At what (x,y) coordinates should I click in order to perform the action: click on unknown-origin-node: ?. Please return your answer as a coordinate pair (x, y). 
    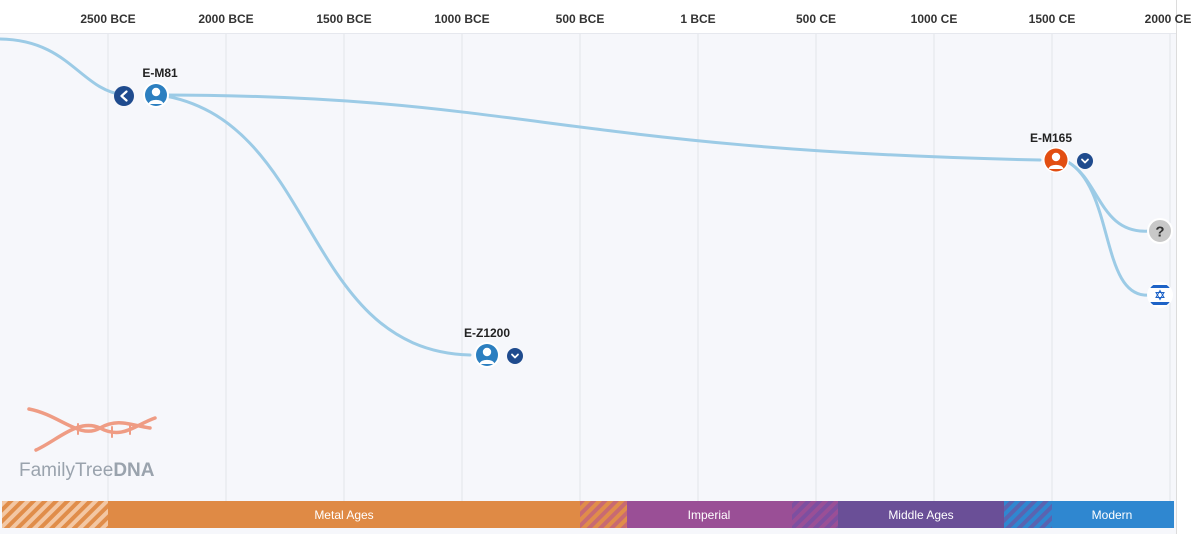
    Looking at the image, I should click on (1160, 231).